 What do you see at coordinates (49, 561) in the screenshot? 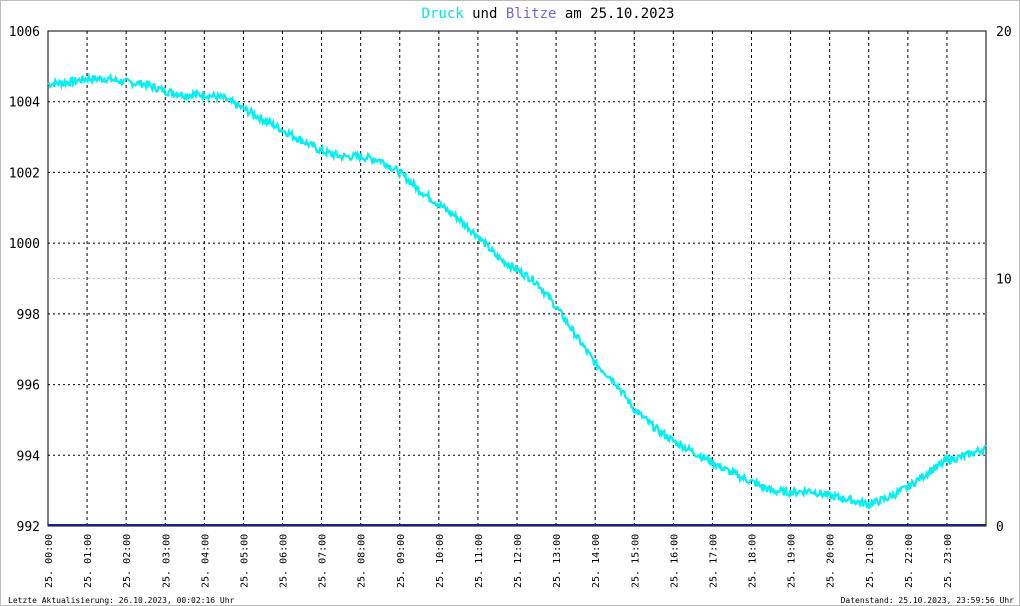
I see `x-tick-label: 25. 00:00` at bounding box center [49, 561].